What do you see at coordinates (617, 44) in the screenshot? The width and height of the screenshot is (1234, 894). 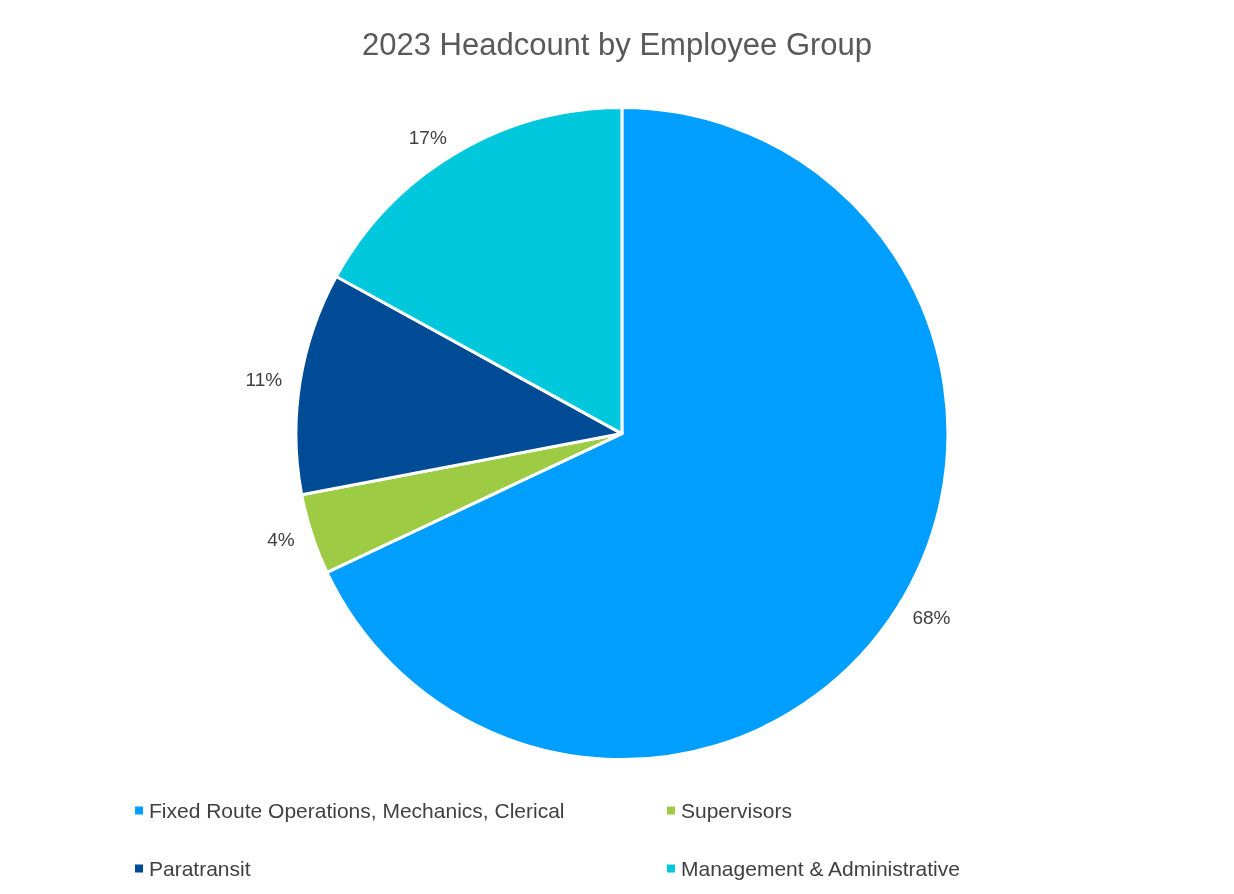 I see `chart-title: 2023 Headcount by Employee Group` at bounding box center [617, 44].